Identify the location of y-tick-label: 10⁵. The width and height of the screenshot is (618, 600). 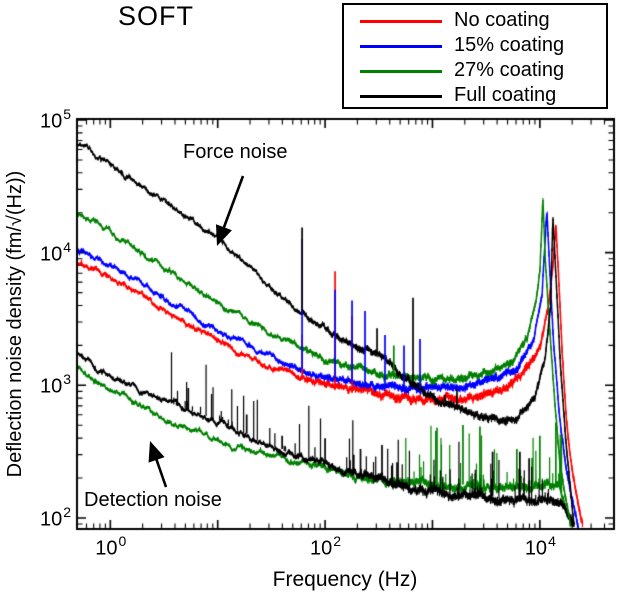
(55, 119).